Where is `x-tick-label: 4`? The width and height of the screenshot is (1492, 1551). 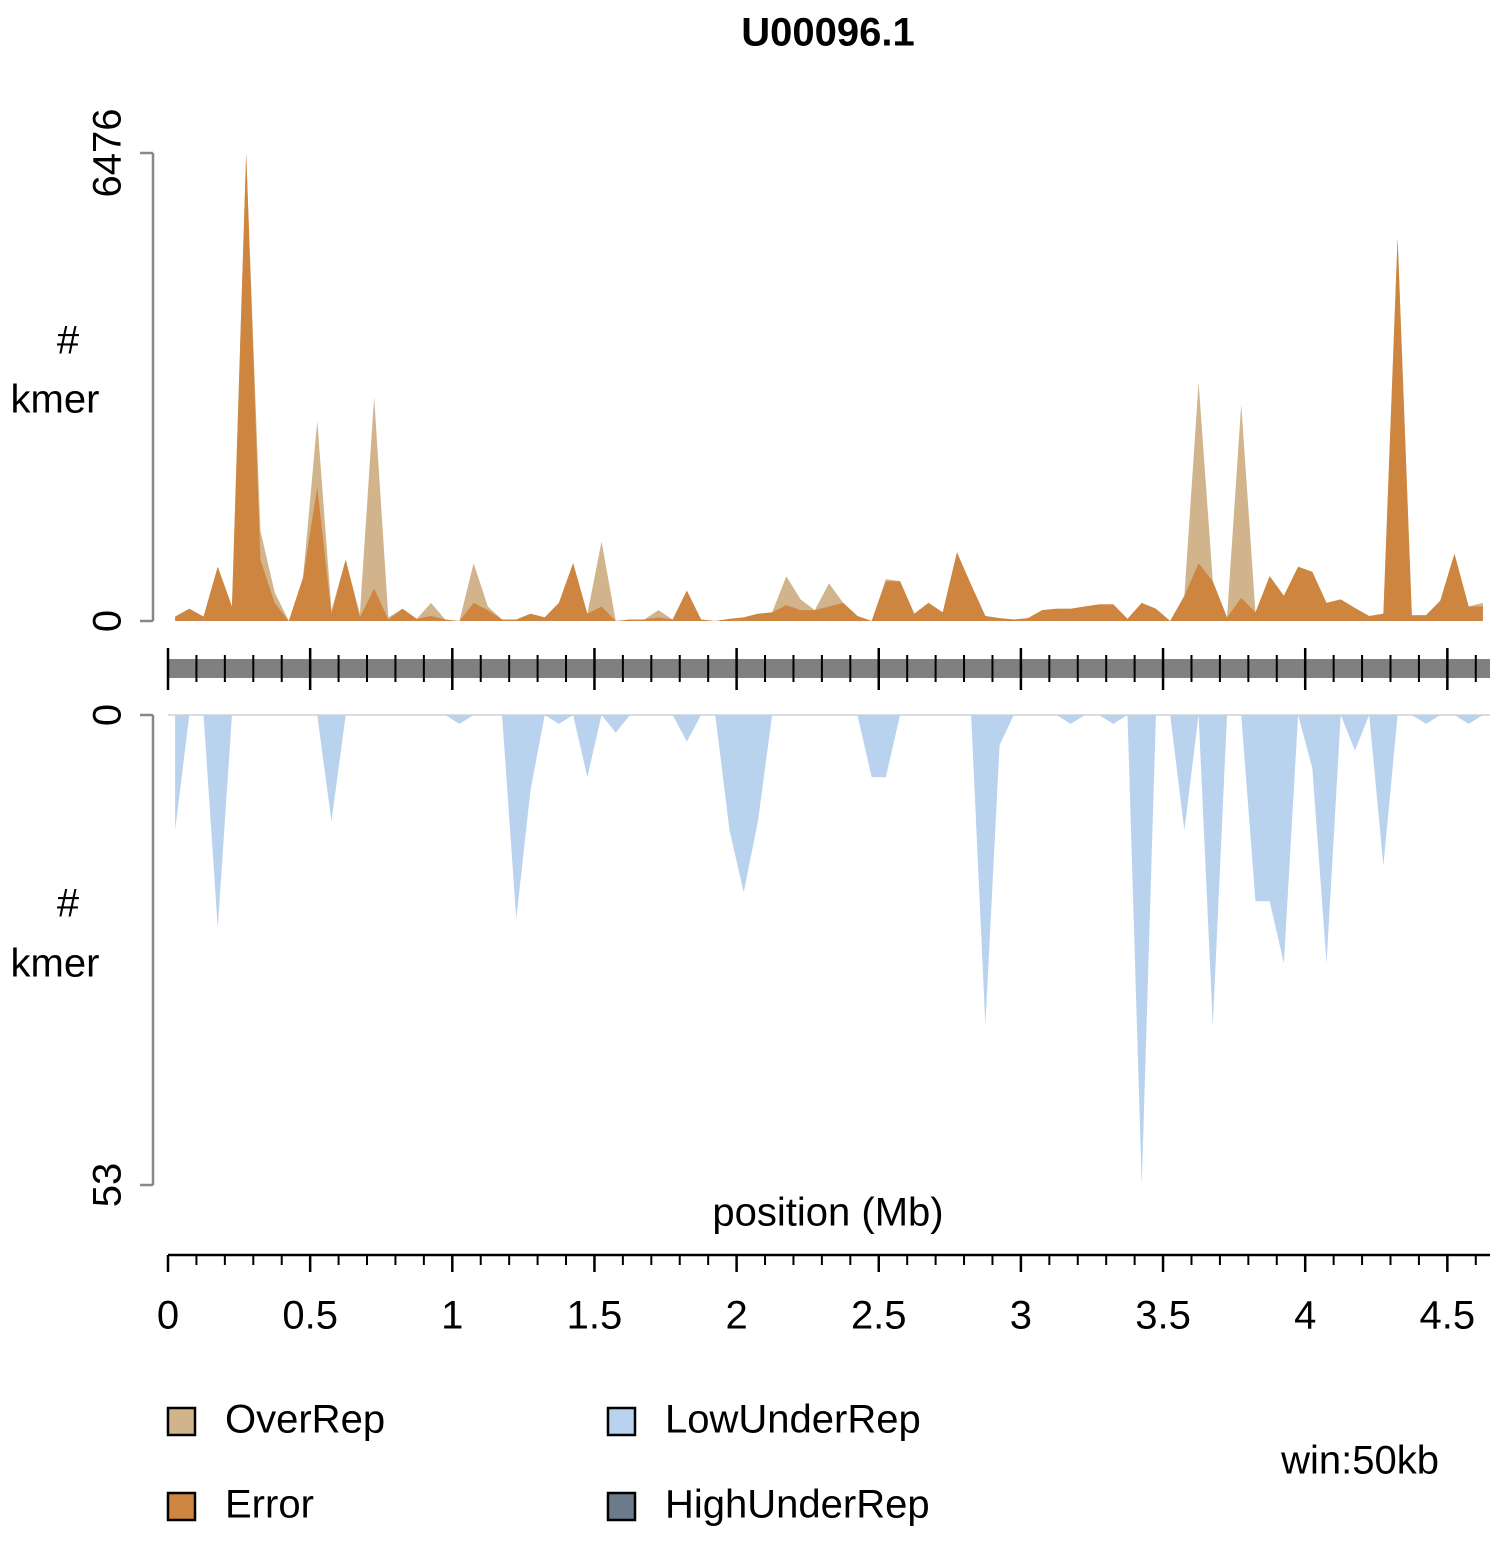
x-tick-label: 4 is located at coordinates (1305, 1316).